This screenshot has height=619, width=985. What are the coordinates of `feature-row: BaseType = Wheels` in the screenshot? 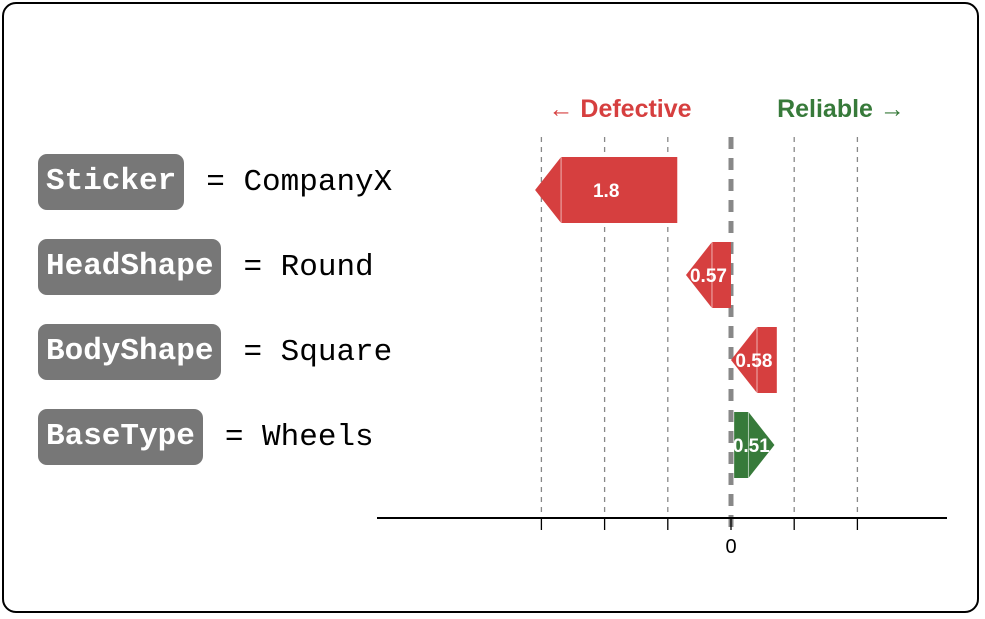 It's located at (206, 437).